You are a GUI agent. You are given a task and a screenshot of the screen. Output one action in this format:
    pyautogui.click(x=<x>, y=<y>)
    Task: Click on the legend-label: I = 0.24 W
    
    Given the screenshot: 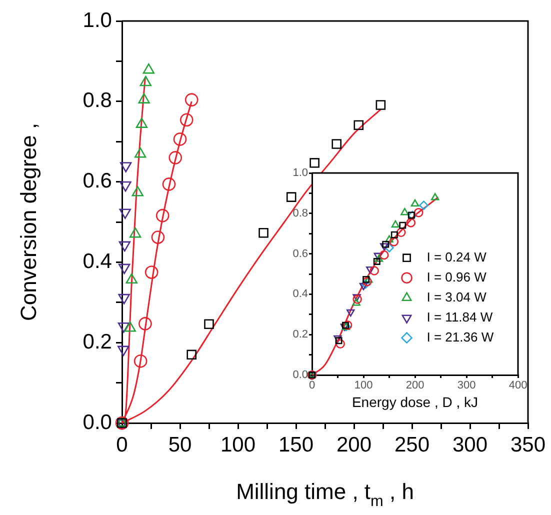 What is the action you would take?
    pyautogui.click(x=457, y=256)
    